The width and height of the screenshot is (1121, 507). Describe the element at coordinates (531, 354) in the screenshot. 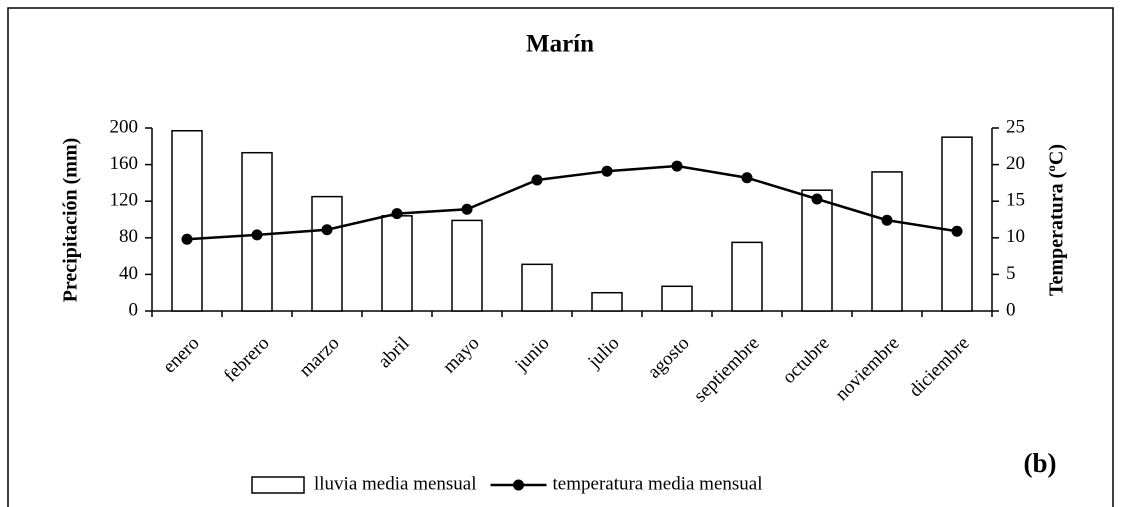

I see `x-tick-label: junio` at that location.